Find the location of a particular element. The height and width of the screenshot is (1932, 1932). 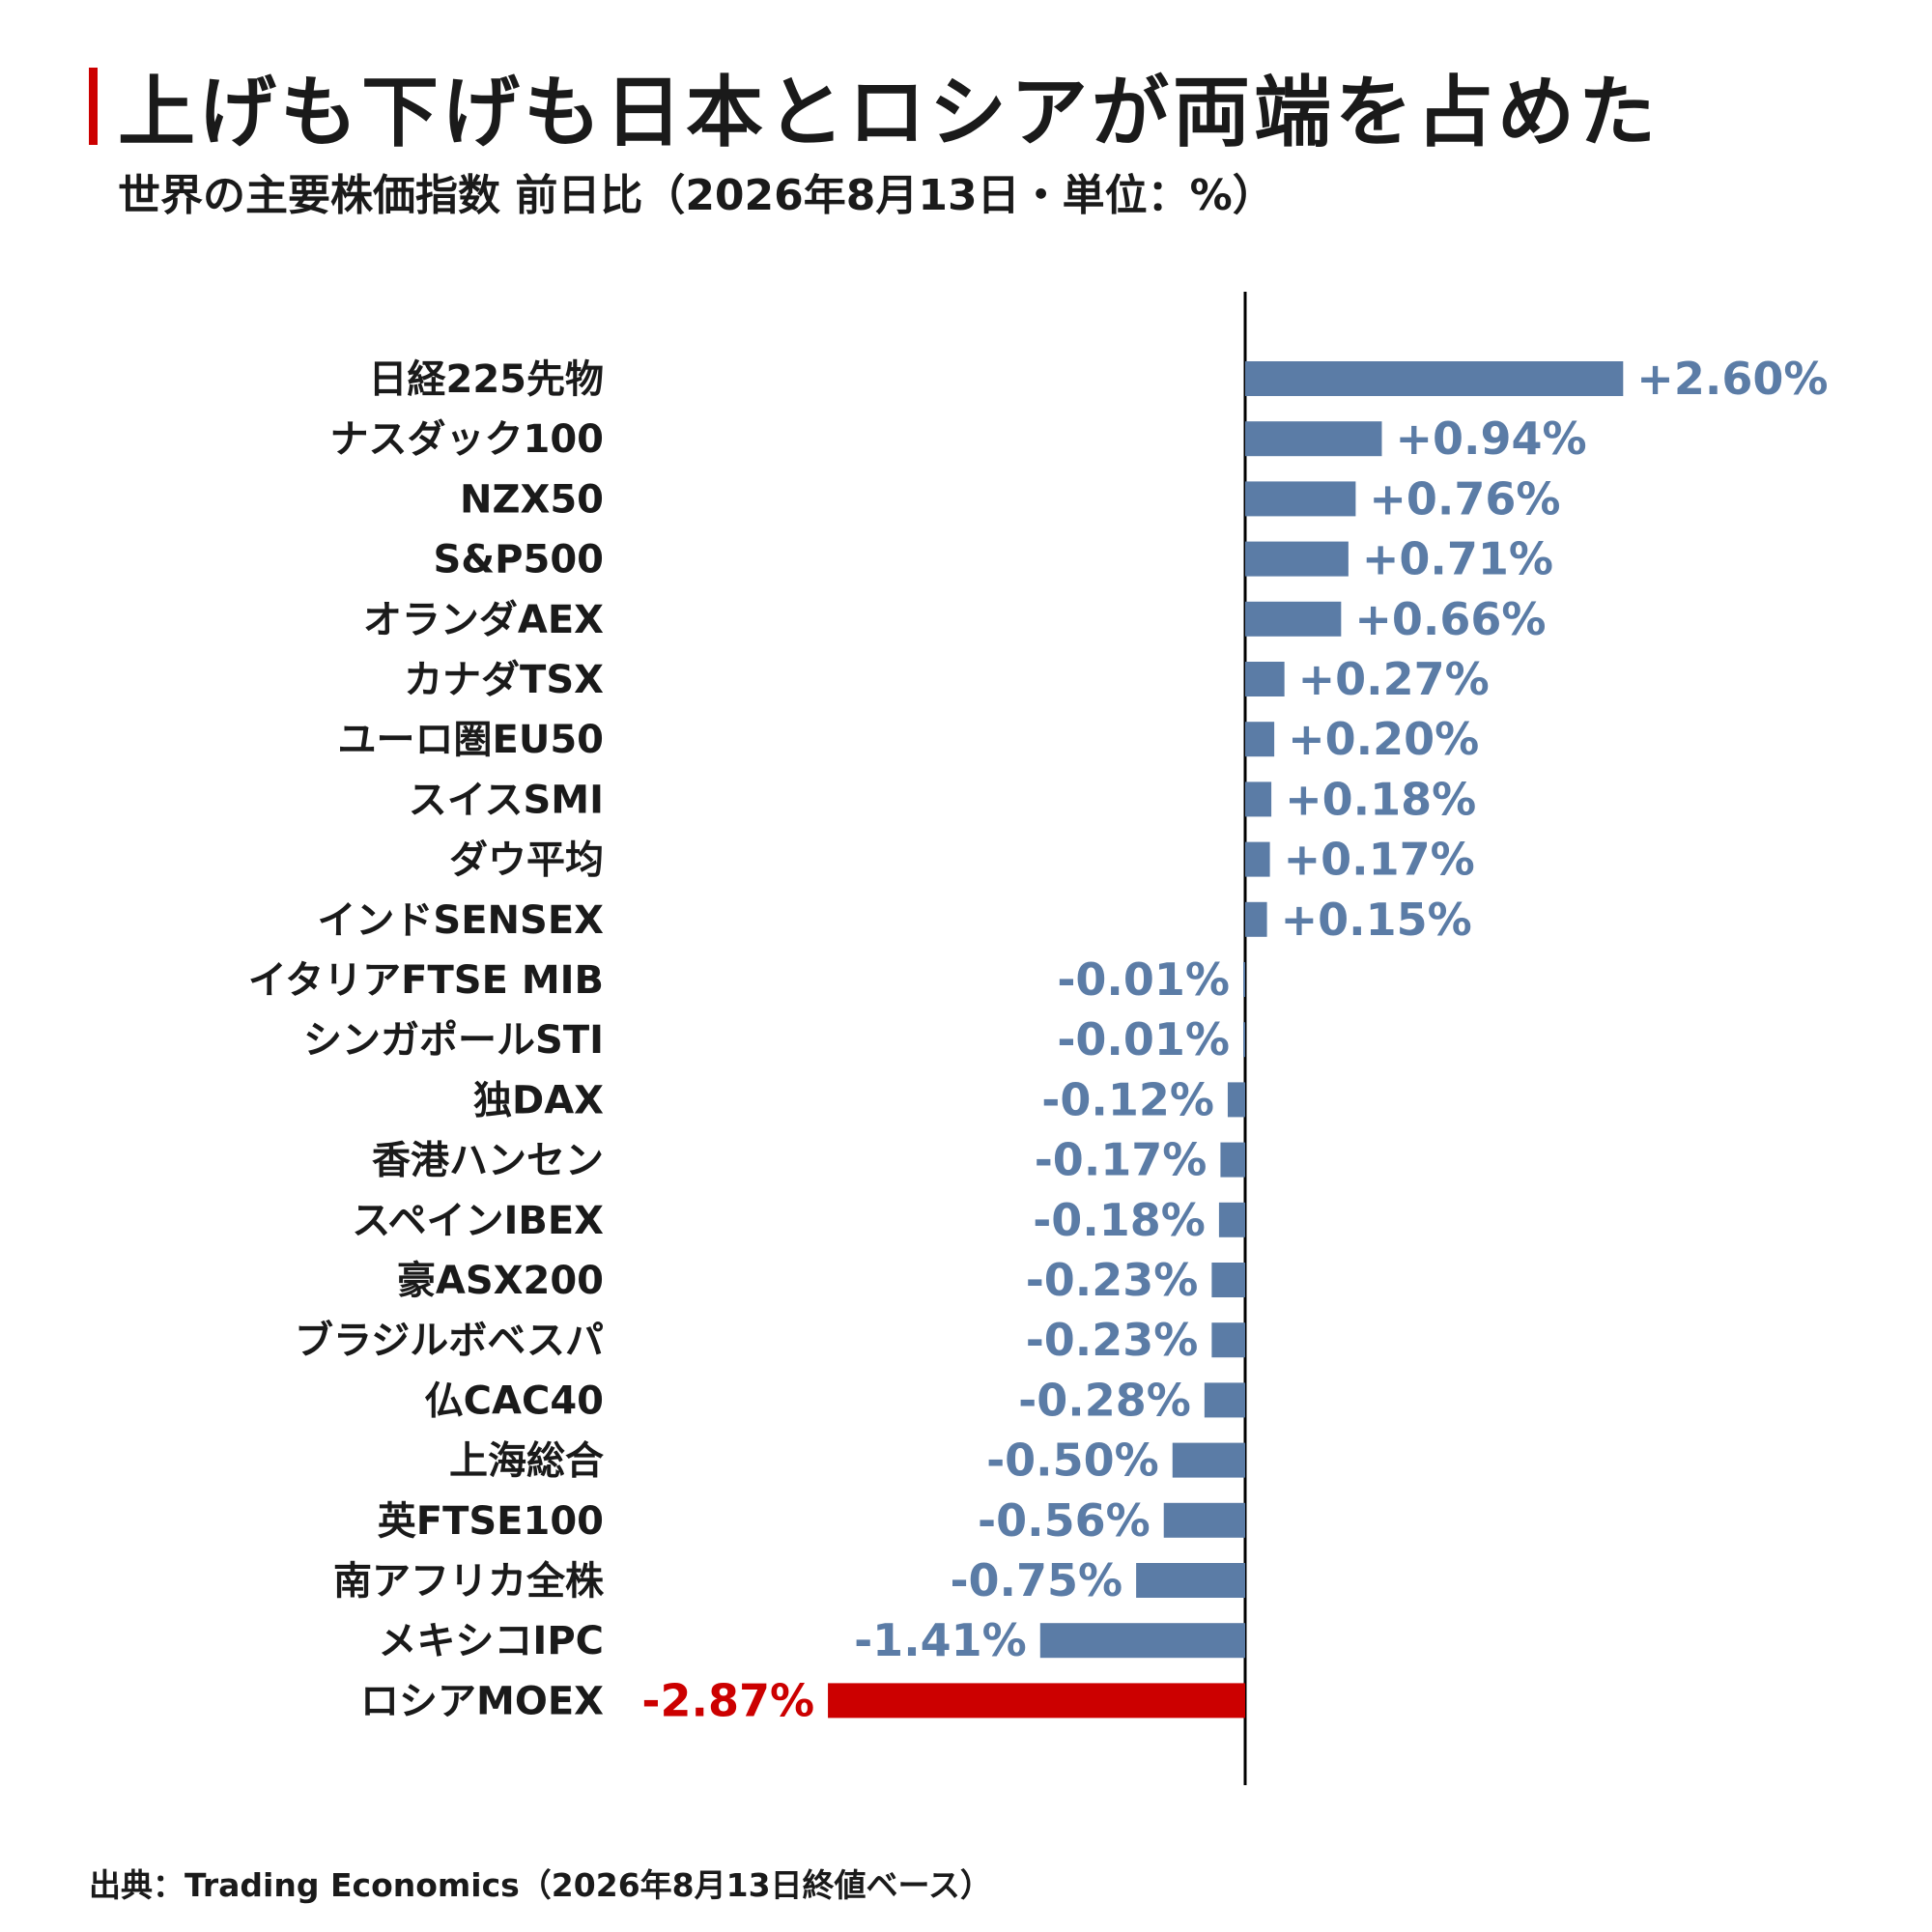

category-label: 独DAX is located at coordinates (538, 1100).